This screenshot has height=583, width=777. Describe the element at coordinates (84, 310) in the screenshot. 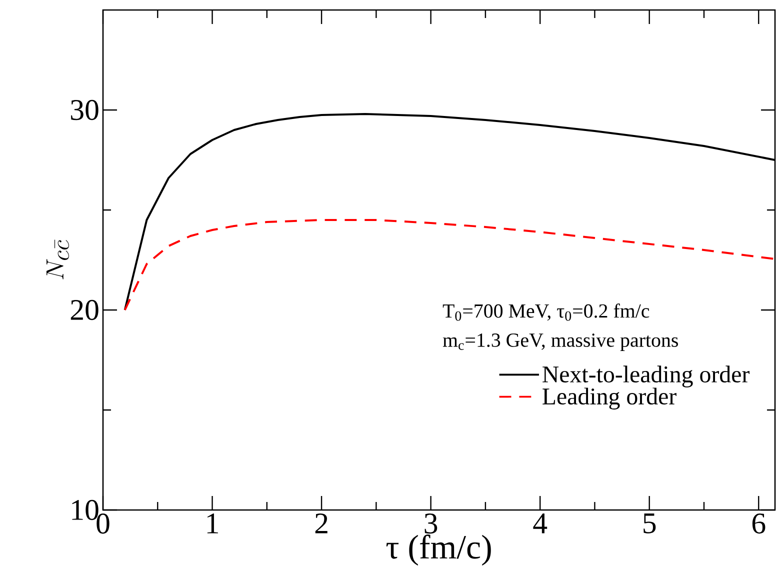

I see `y-tick-label: 20` at that location.